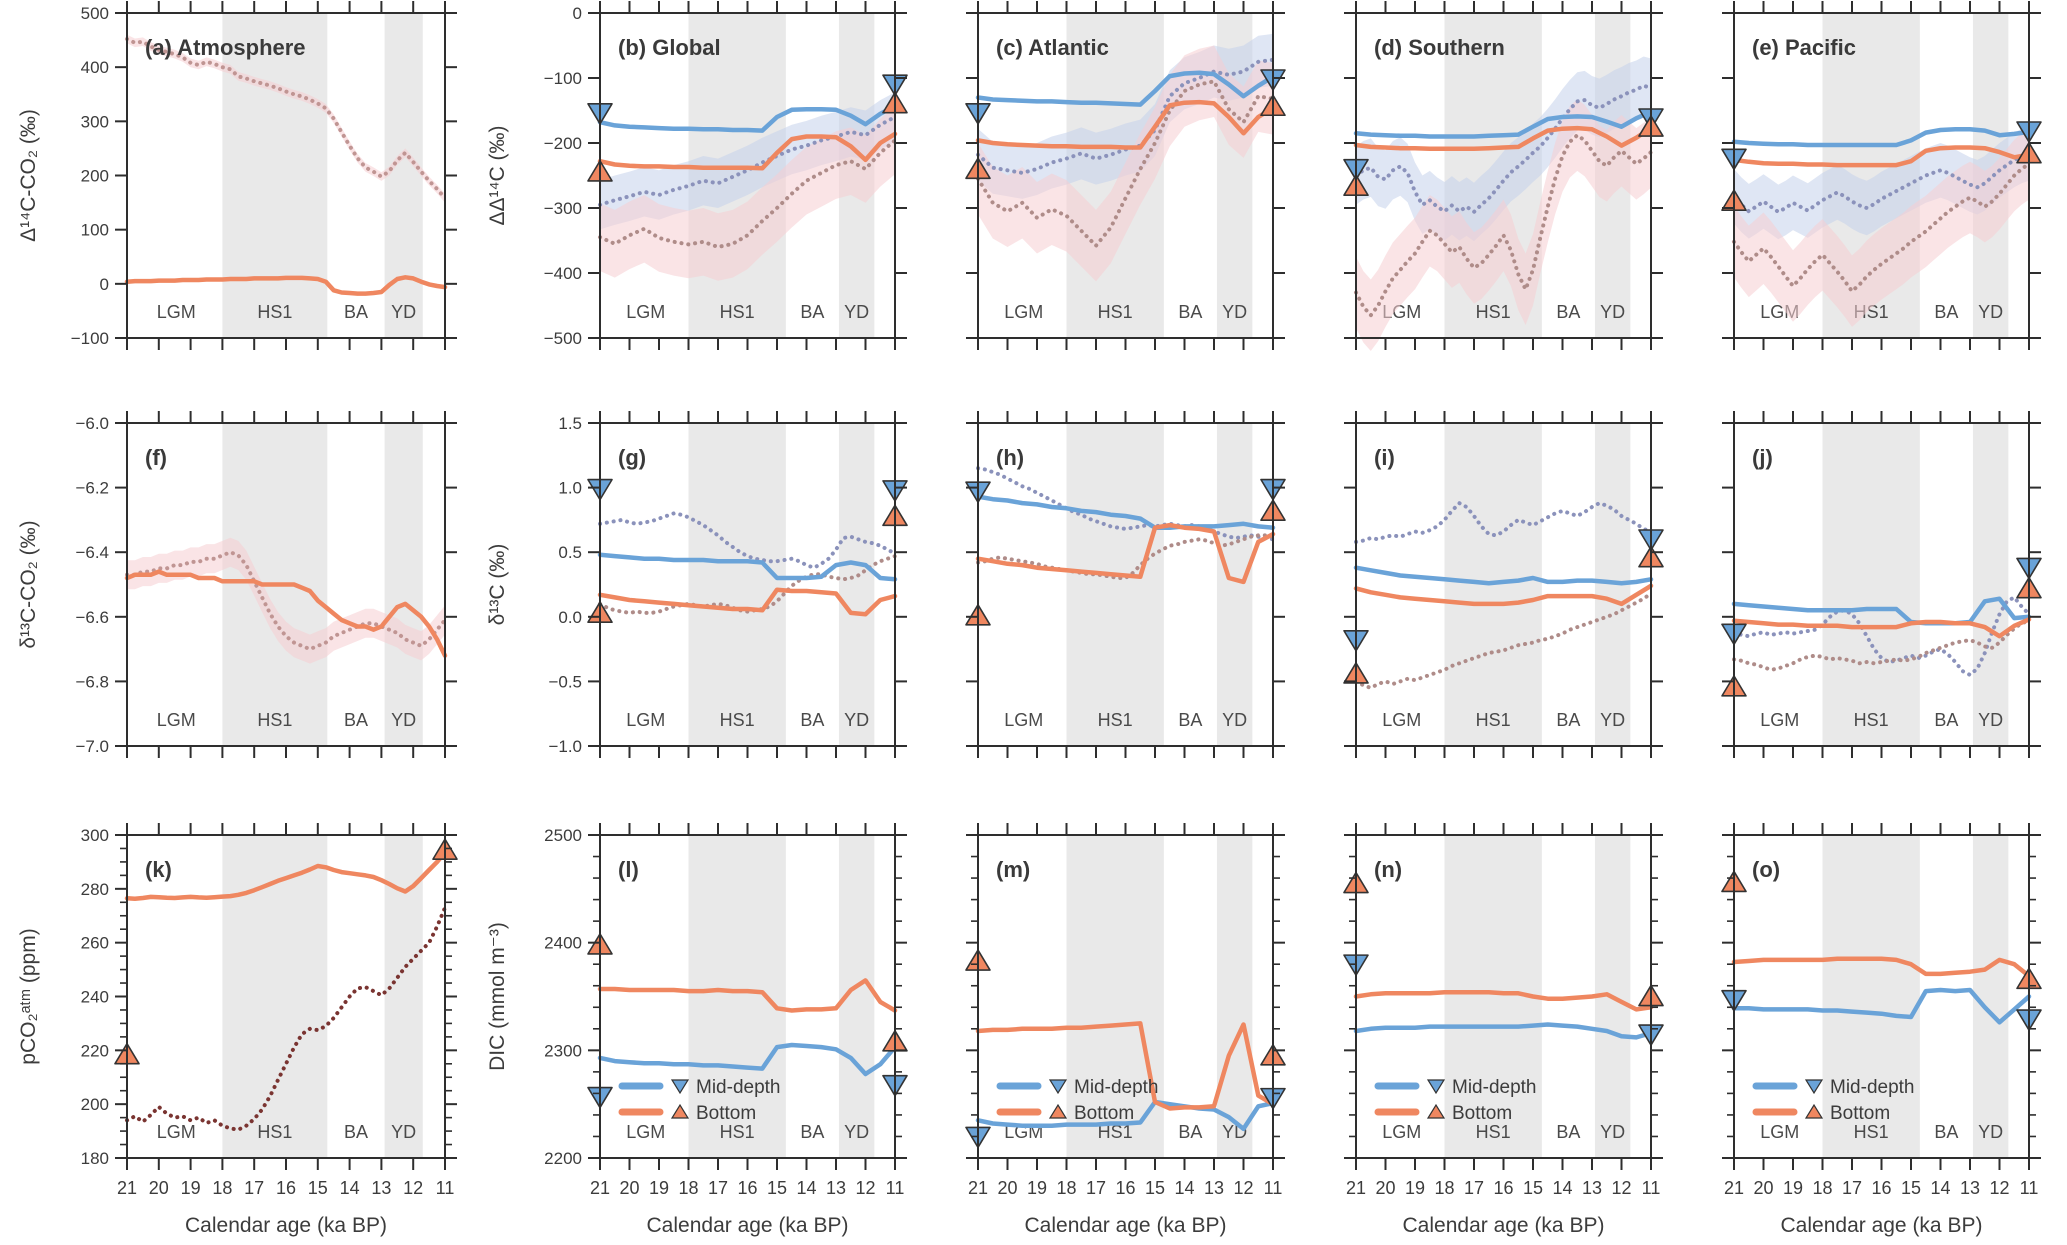 This screenshot has width=2067, height=1245. I want to click on panel-d: LGM HS1 BA YD(d) Southern, so click(1503, 176).